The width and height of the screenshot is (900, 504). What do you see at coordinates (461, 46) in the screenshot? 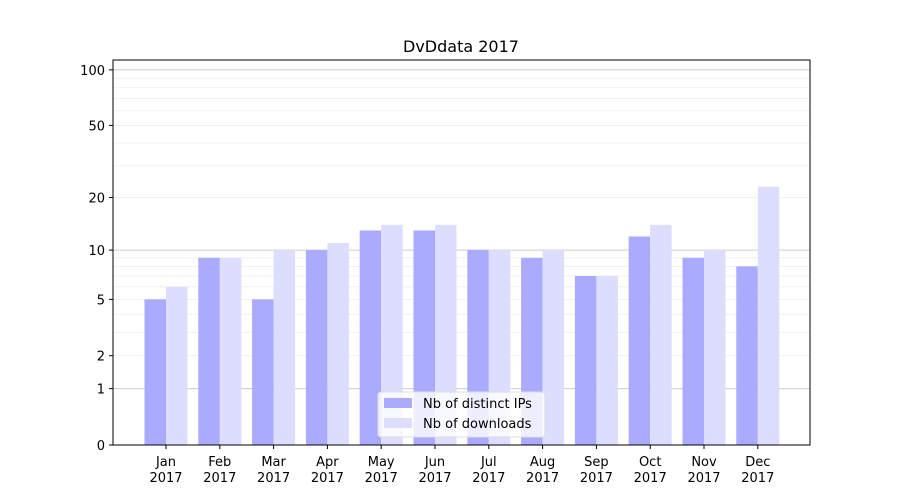
I see `chart-title: DvDdata 2017` at bounding box center [461, 46].